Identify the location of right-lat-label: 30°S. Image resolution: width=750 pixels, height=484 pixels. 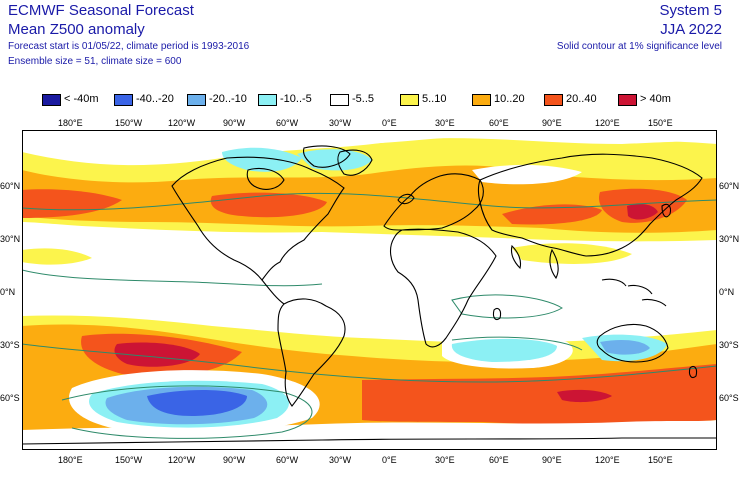
(729, 345).